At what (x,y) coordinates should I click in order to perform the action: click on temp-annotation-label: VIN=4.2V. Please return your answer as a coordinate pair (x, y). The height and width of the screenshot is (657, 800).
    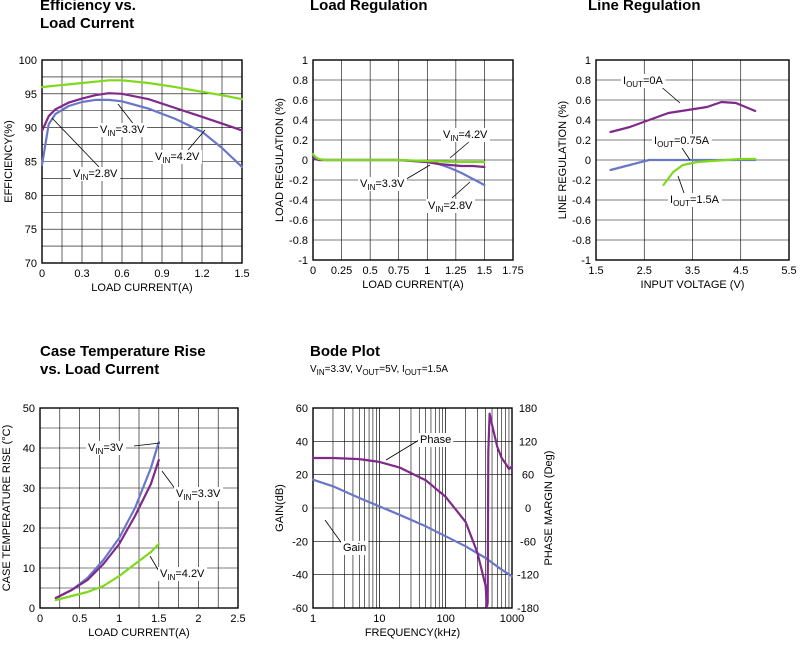
    Looking at the image, I should click on (182, 575).